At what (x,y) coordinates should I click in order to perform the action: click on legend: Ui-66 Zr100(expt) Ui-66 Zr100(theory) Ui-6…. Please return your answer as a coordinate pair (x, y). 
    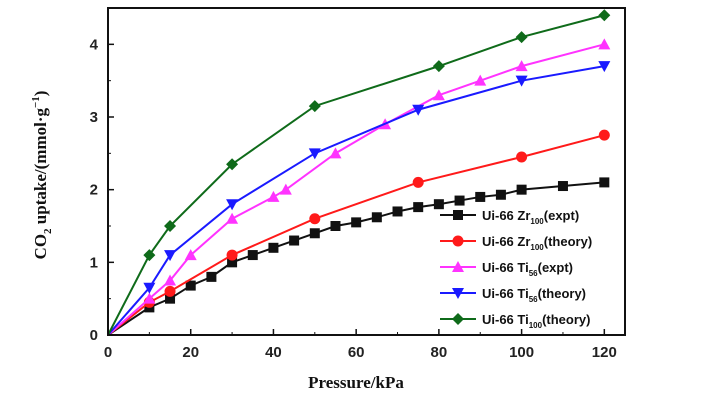
    Looking at the image, I should click on (516, 269).